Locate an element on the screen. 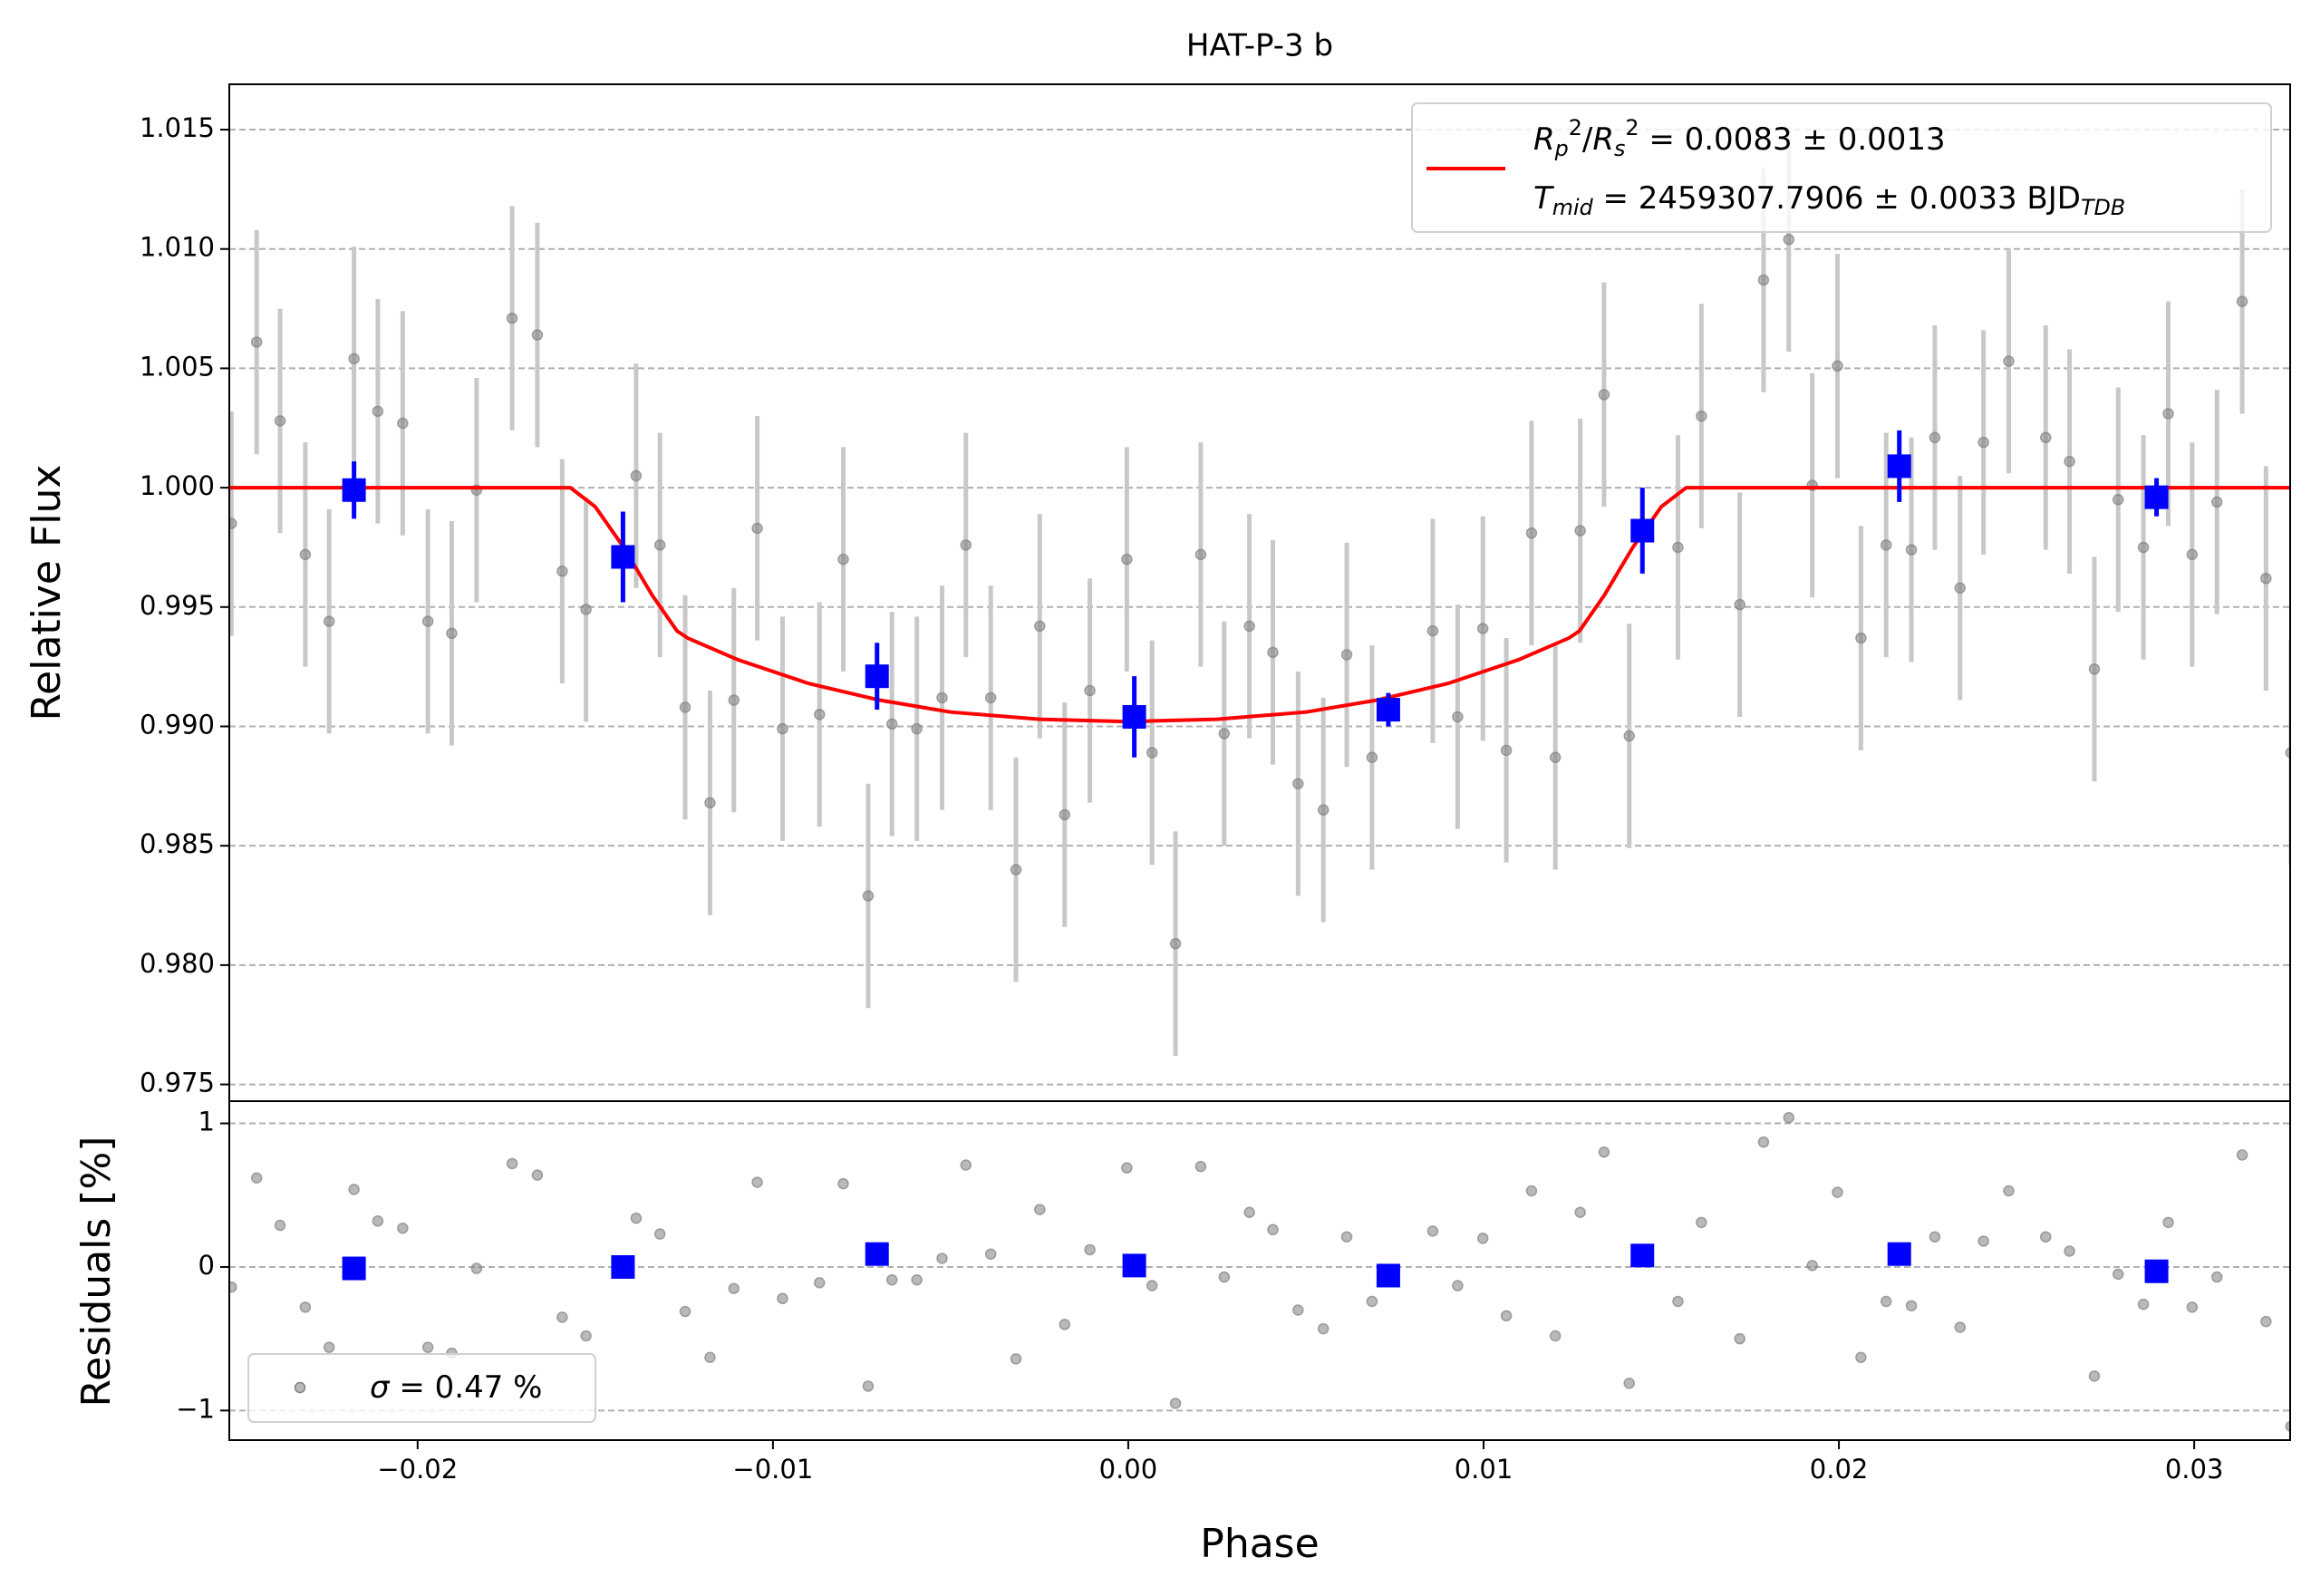  legend-label: Rp2/Rs2 = 0.0083 ± 0.0013 is located at coordinates (1739, 138).